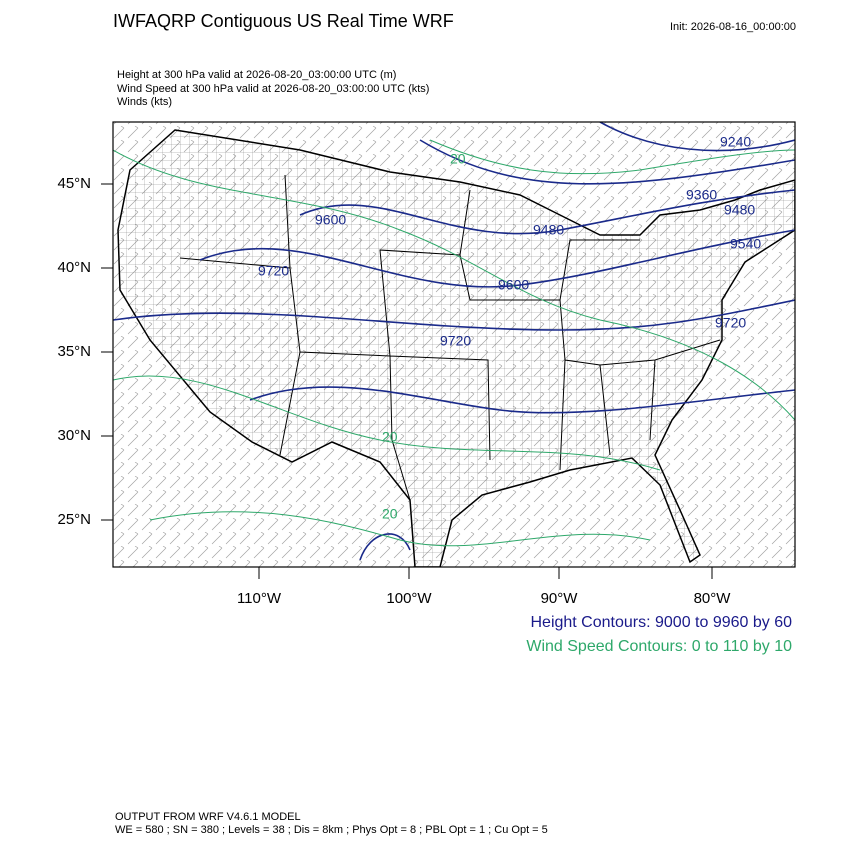 Image resolution: width=850 pixels, height=850 pixels. What do you see at coordinates (659, 646) in the screenshot?
I see `wind-legend: Wind Speed Contours: 0 to 110 by 10` at bounding box center [659, 646].